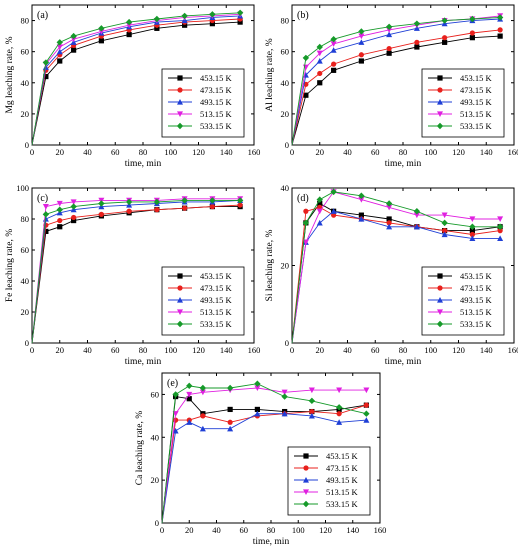 The height and width of the screenshot is (550, 518). I want to click on y-axis-label: Mg leaching rate, %, so click(10, 74).